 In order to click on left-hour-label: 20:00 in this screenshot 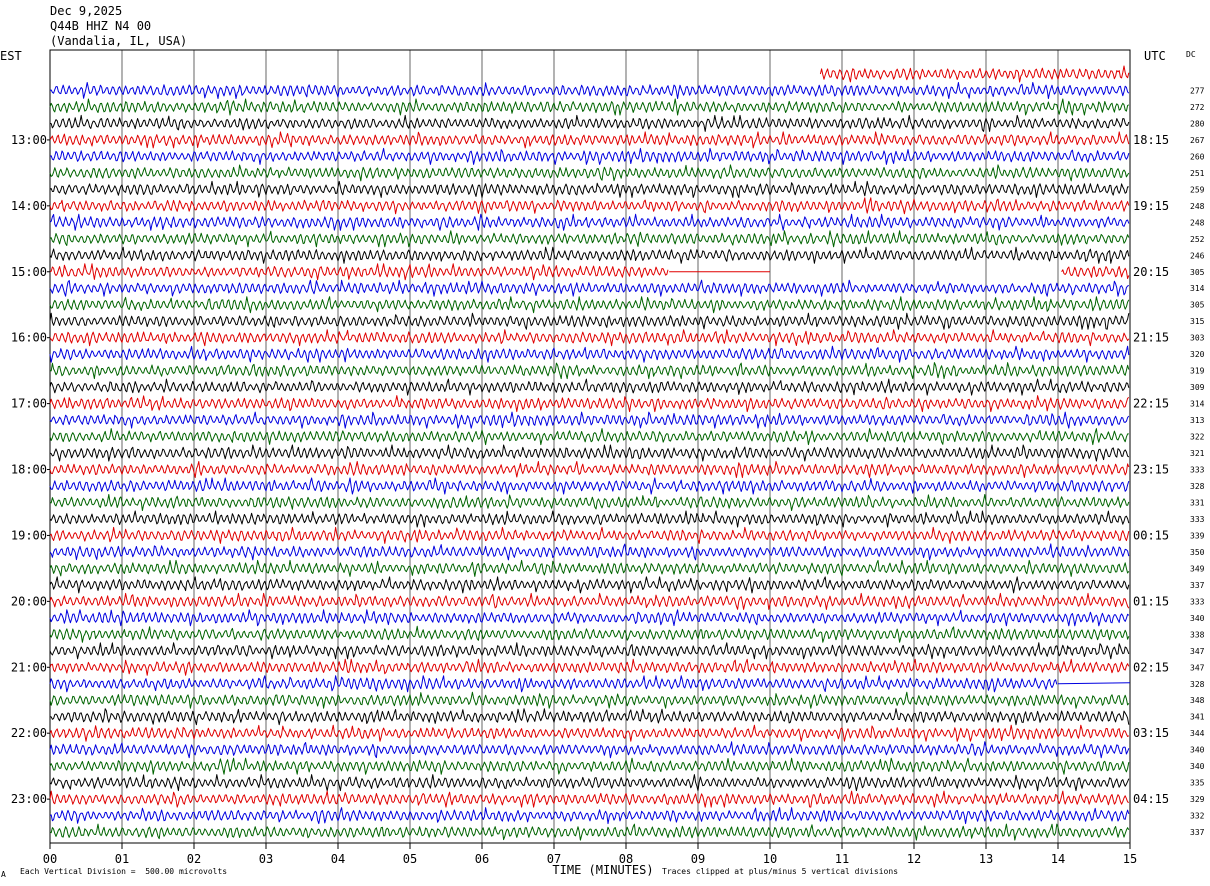, I will do `click(29, 601)`.